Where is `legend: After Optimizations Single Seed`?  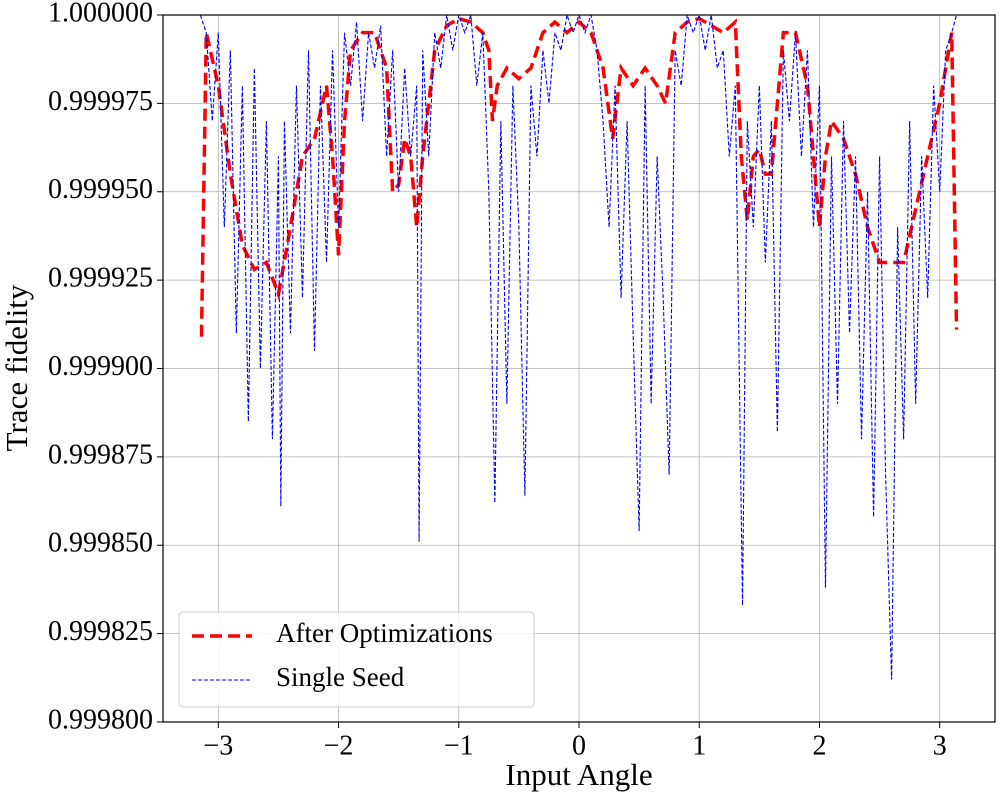
legend: After Optimizations Single Seed is located at coordinates (356, 659).